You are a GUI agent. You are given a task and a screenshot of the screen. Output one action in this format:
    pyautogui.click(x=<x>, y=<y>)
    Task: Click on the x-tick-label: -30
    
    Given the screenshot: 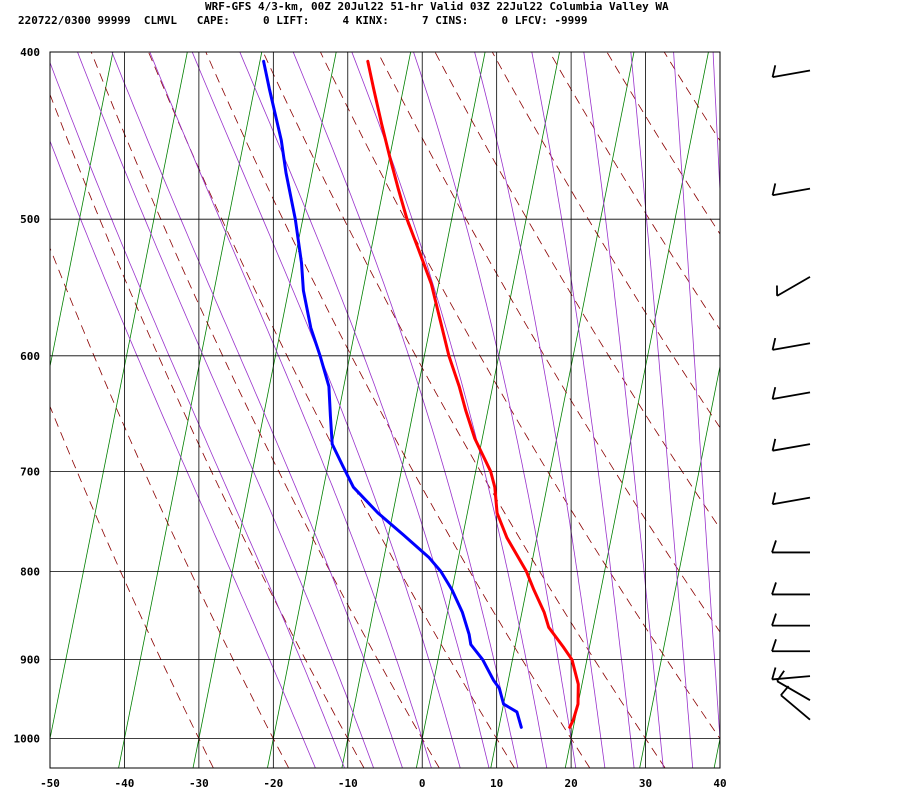 What is the action you would take?
    pyautogui.click(x=199, y=783)
    